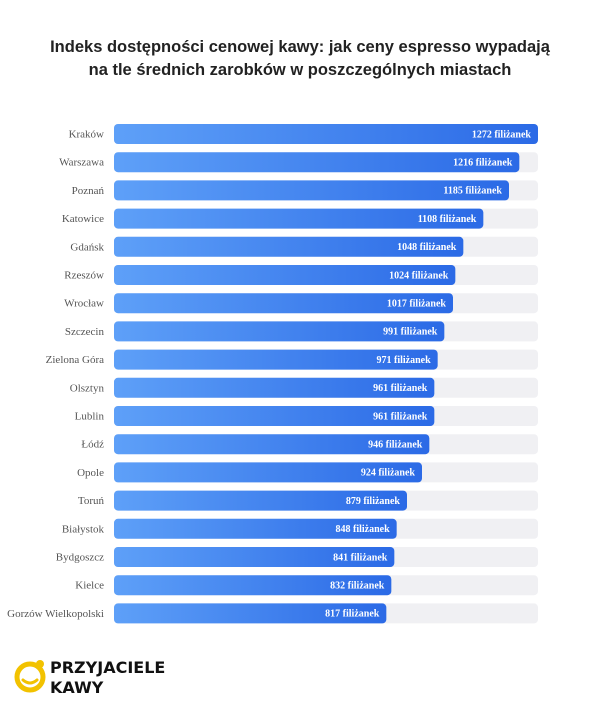 The width and height of the screenshot is (600, 724). I want to click on value-label: 1185 filiżanek, so click(472, 191).